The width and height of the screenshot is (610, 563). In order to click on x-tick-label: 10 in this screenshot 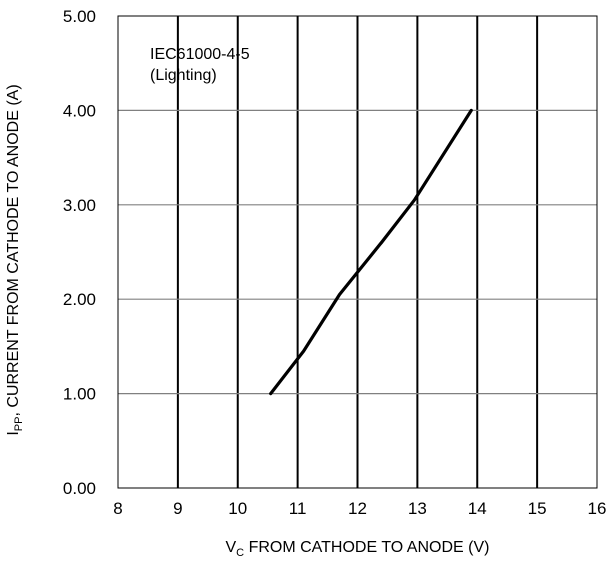, I will do `click(237, 508)`.